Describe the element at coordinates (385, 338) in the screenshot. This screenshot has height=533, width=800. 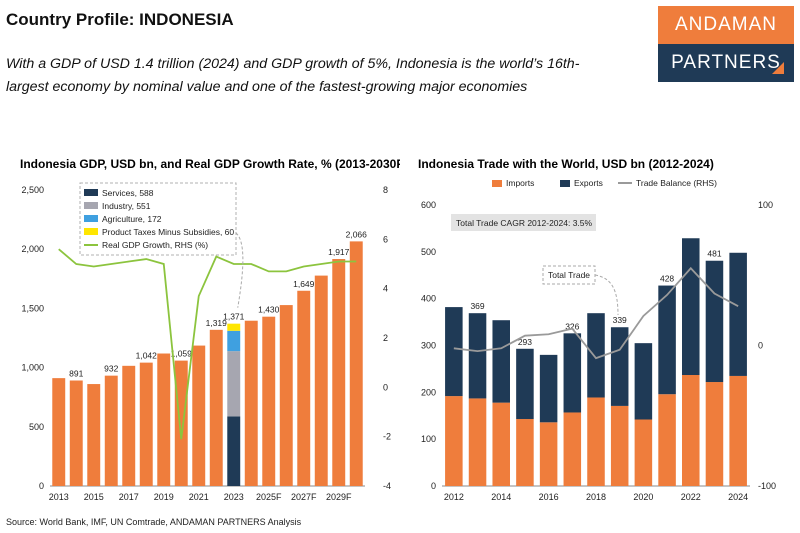
I see `gdp-y2-tick-label: 2` at that location.